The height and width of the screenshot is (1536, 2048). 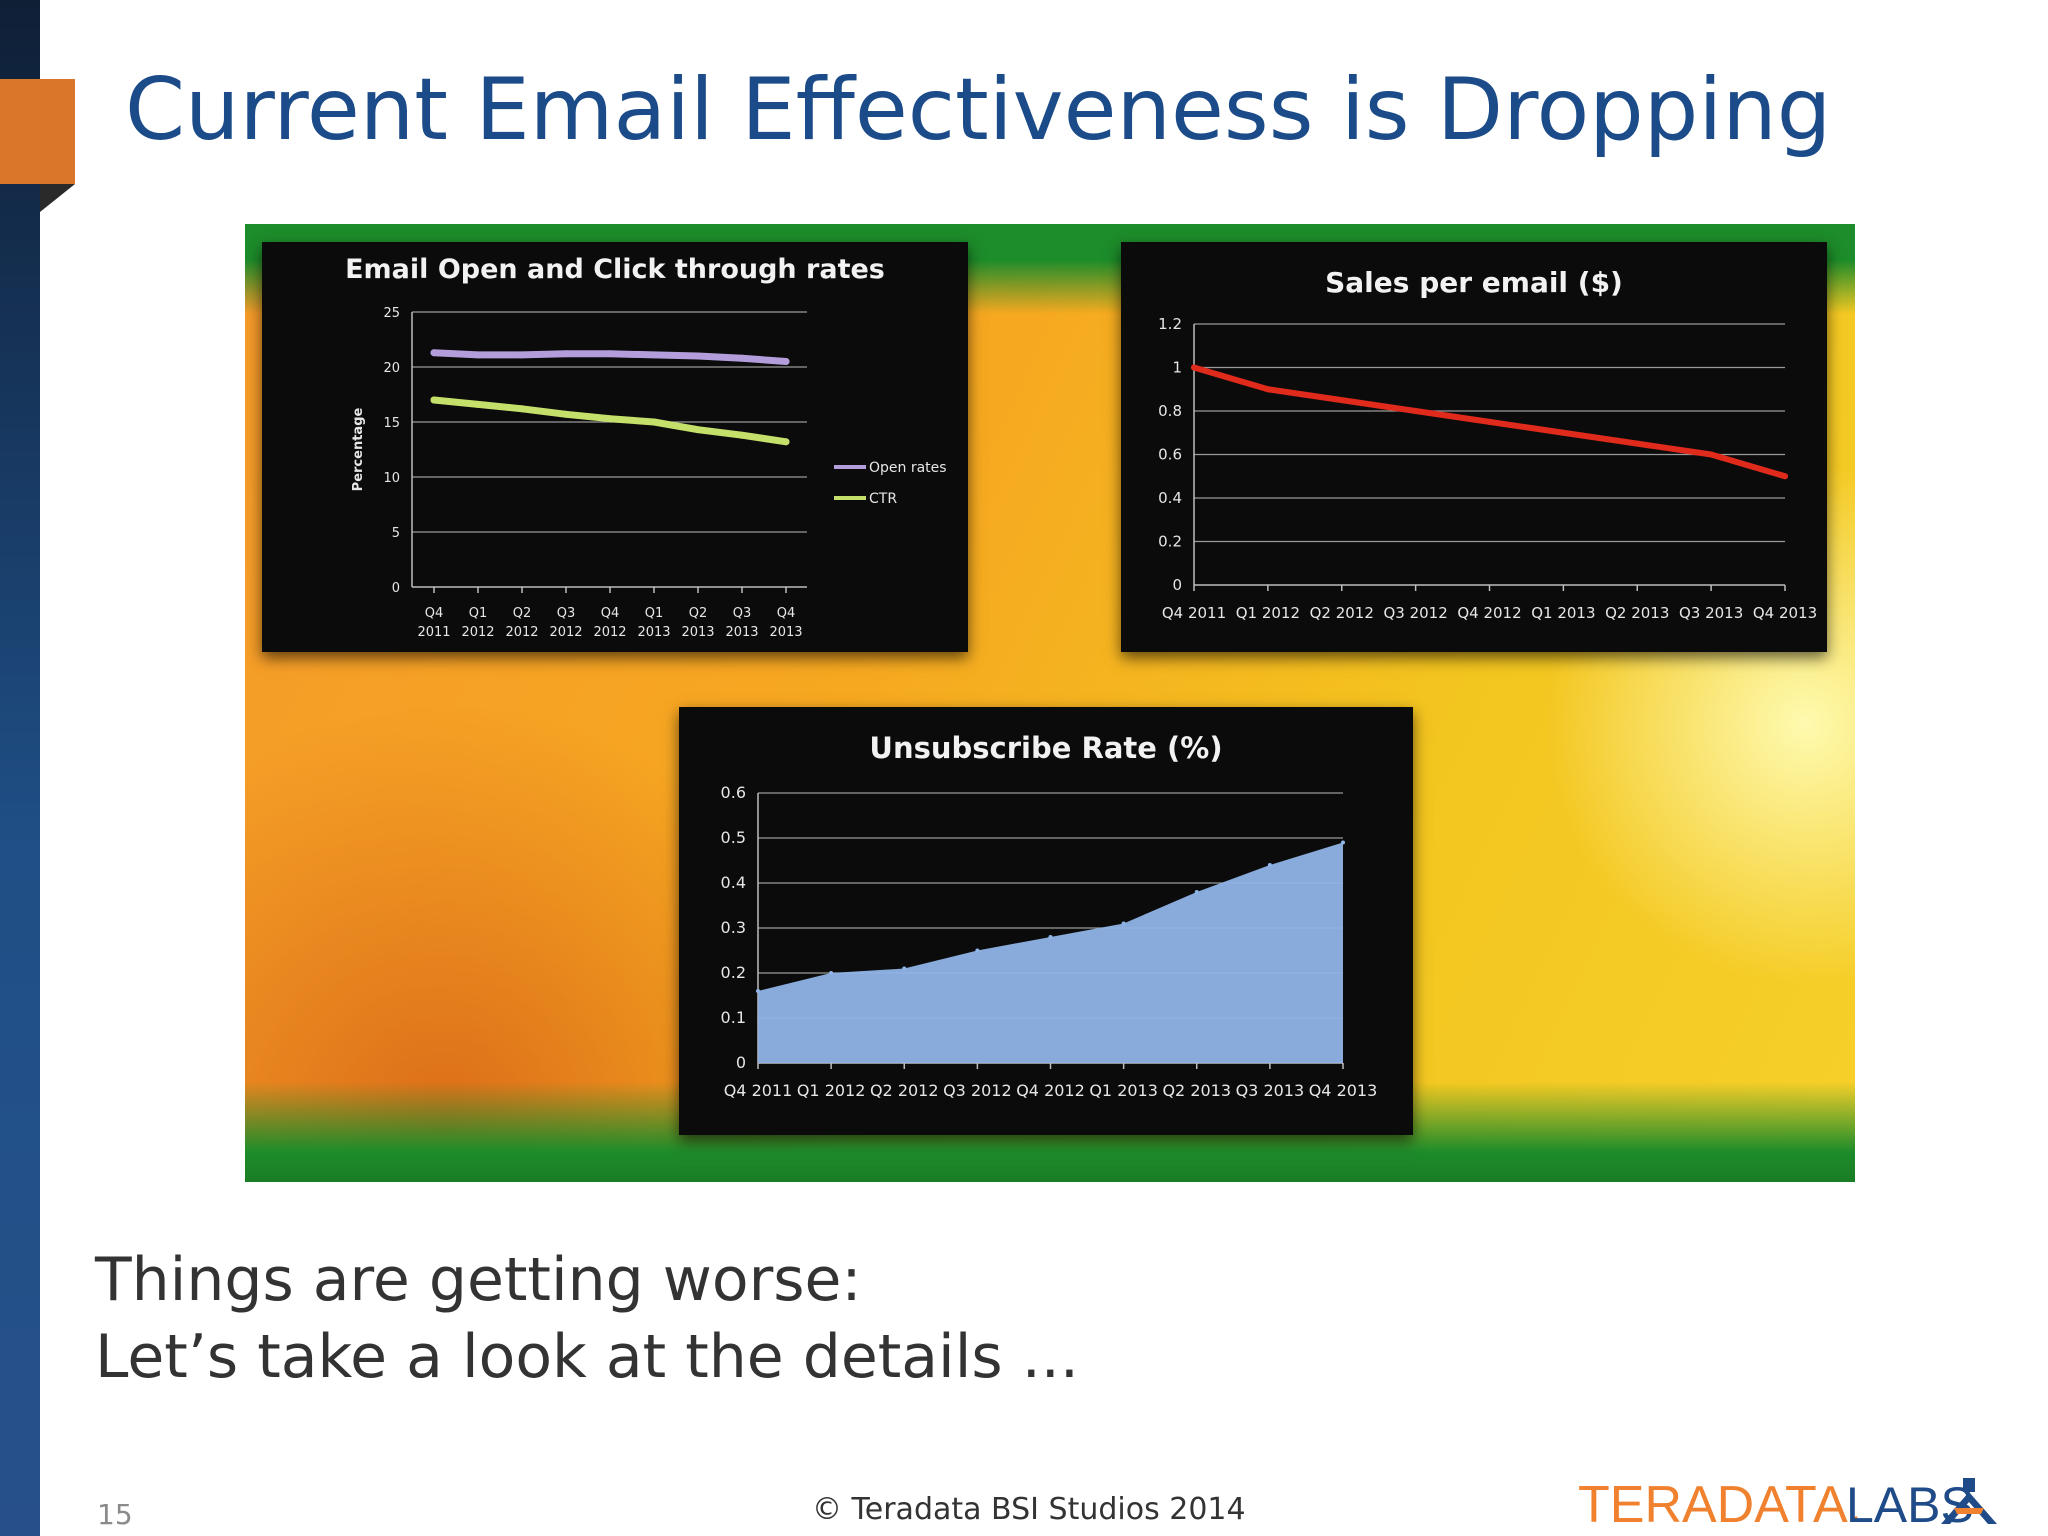 I want to click on y-tick-label: 0.6, so click(x=1170, y=455).